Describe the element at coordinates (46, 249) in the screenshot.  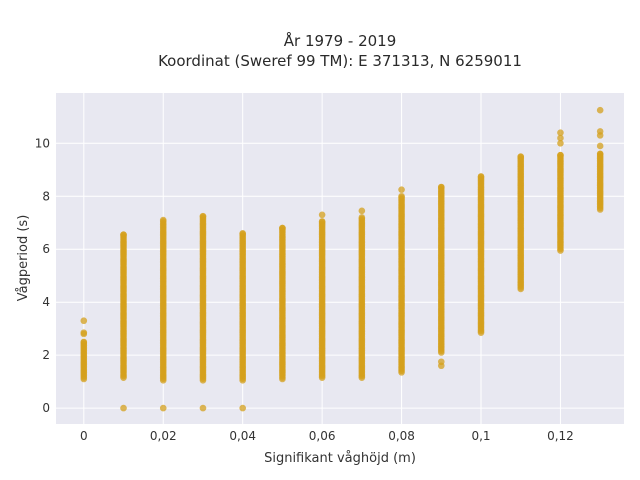
I see `y-tick-label: 6` at that location.